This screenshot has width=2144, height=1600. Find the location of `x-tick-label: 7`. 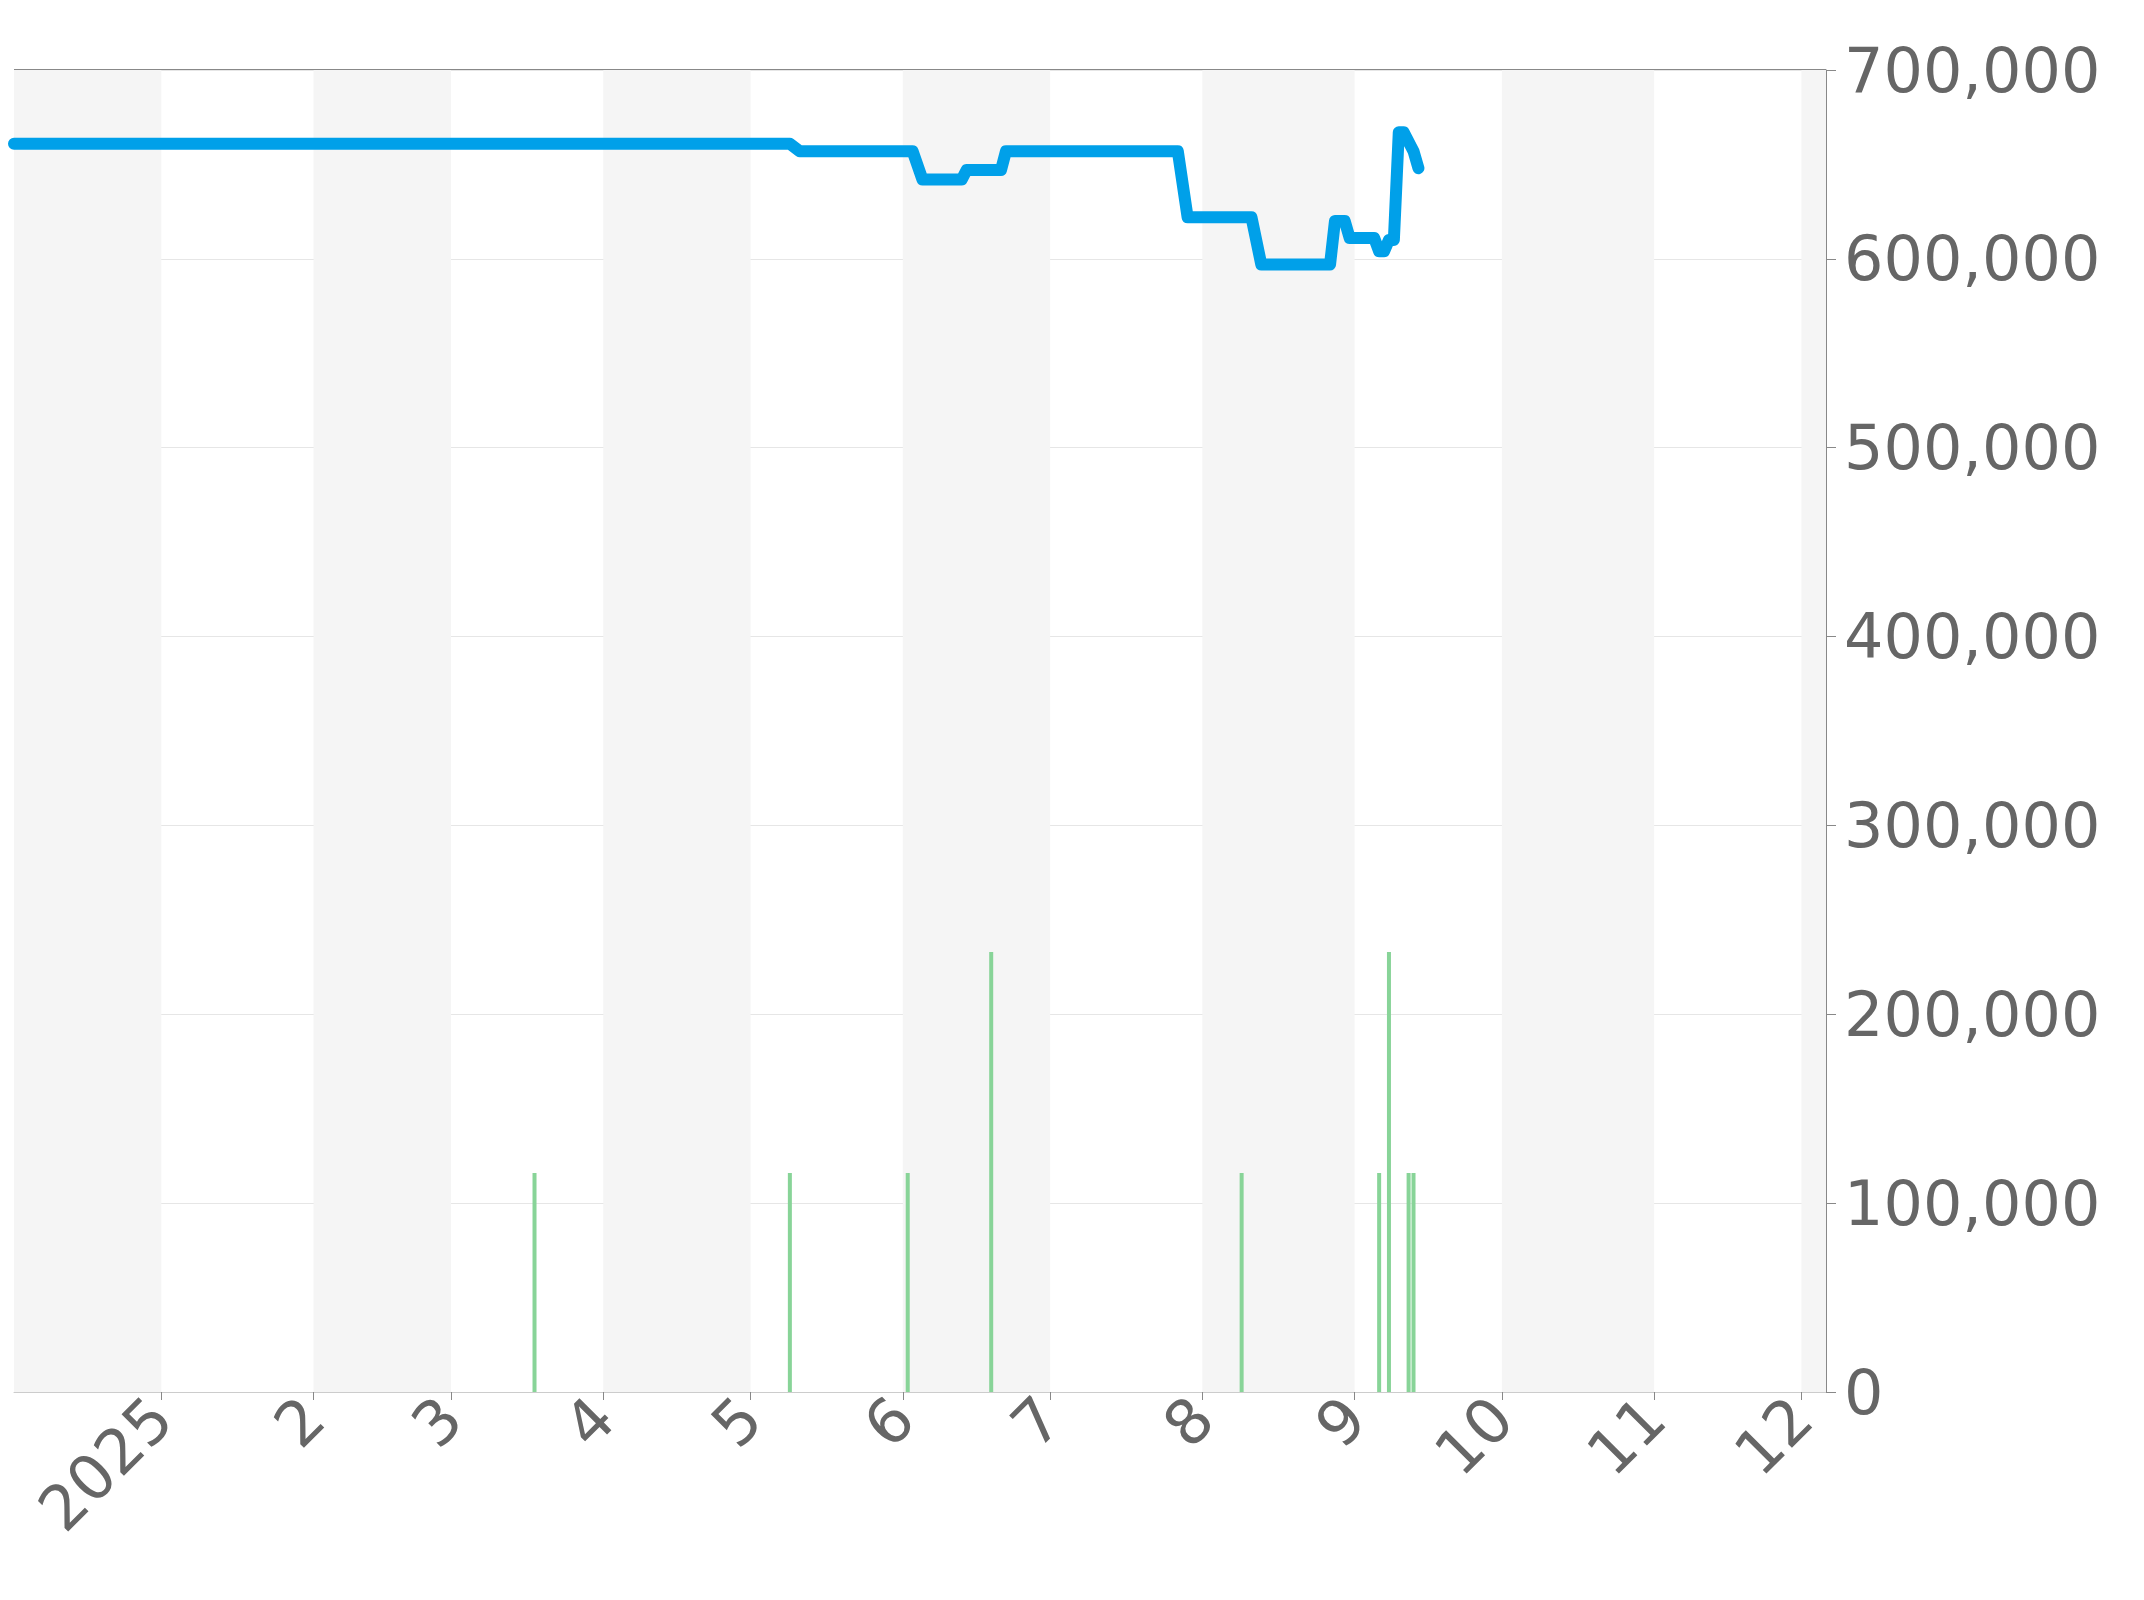

x-tick-label: 7 is located at coordinates (1036, 1422).